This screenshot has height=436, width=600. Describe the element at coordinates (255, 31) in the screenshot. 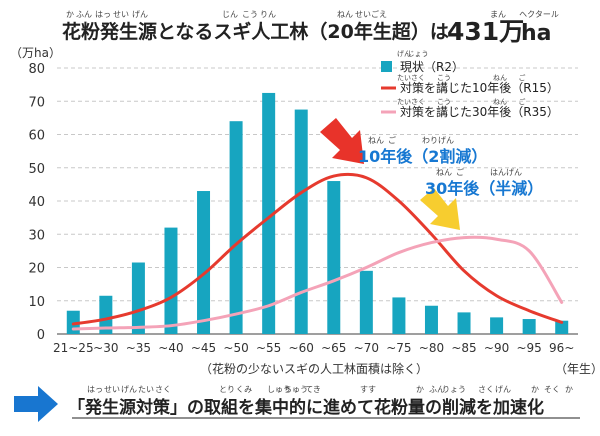

I see `headline-text: 花粉発生源となるスギ人工林（20年生超）は` at that location.